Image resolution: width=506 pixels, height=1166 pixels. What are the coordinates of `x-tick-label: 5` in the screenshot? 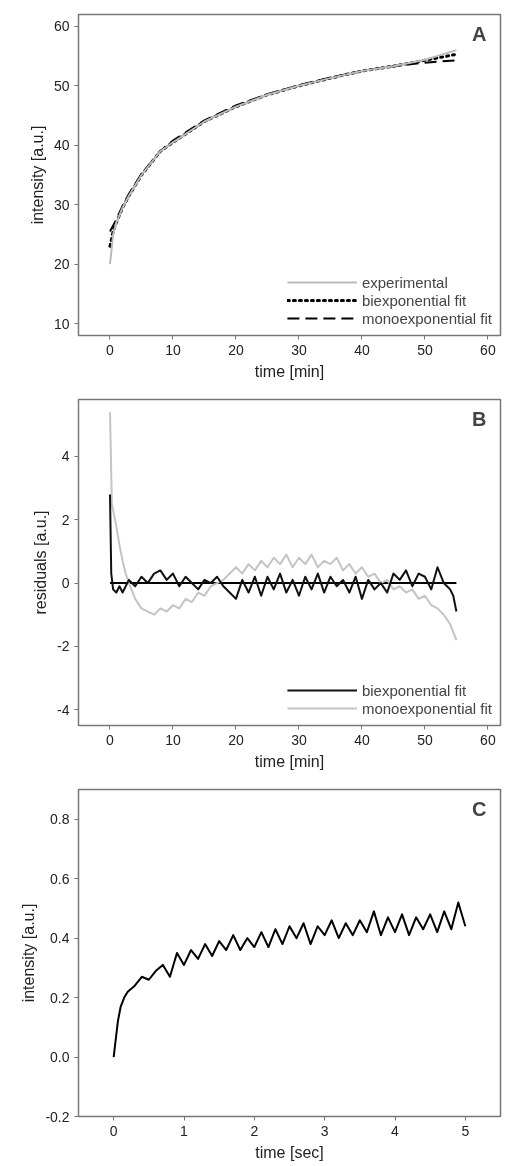 It's located at (465, 1130).